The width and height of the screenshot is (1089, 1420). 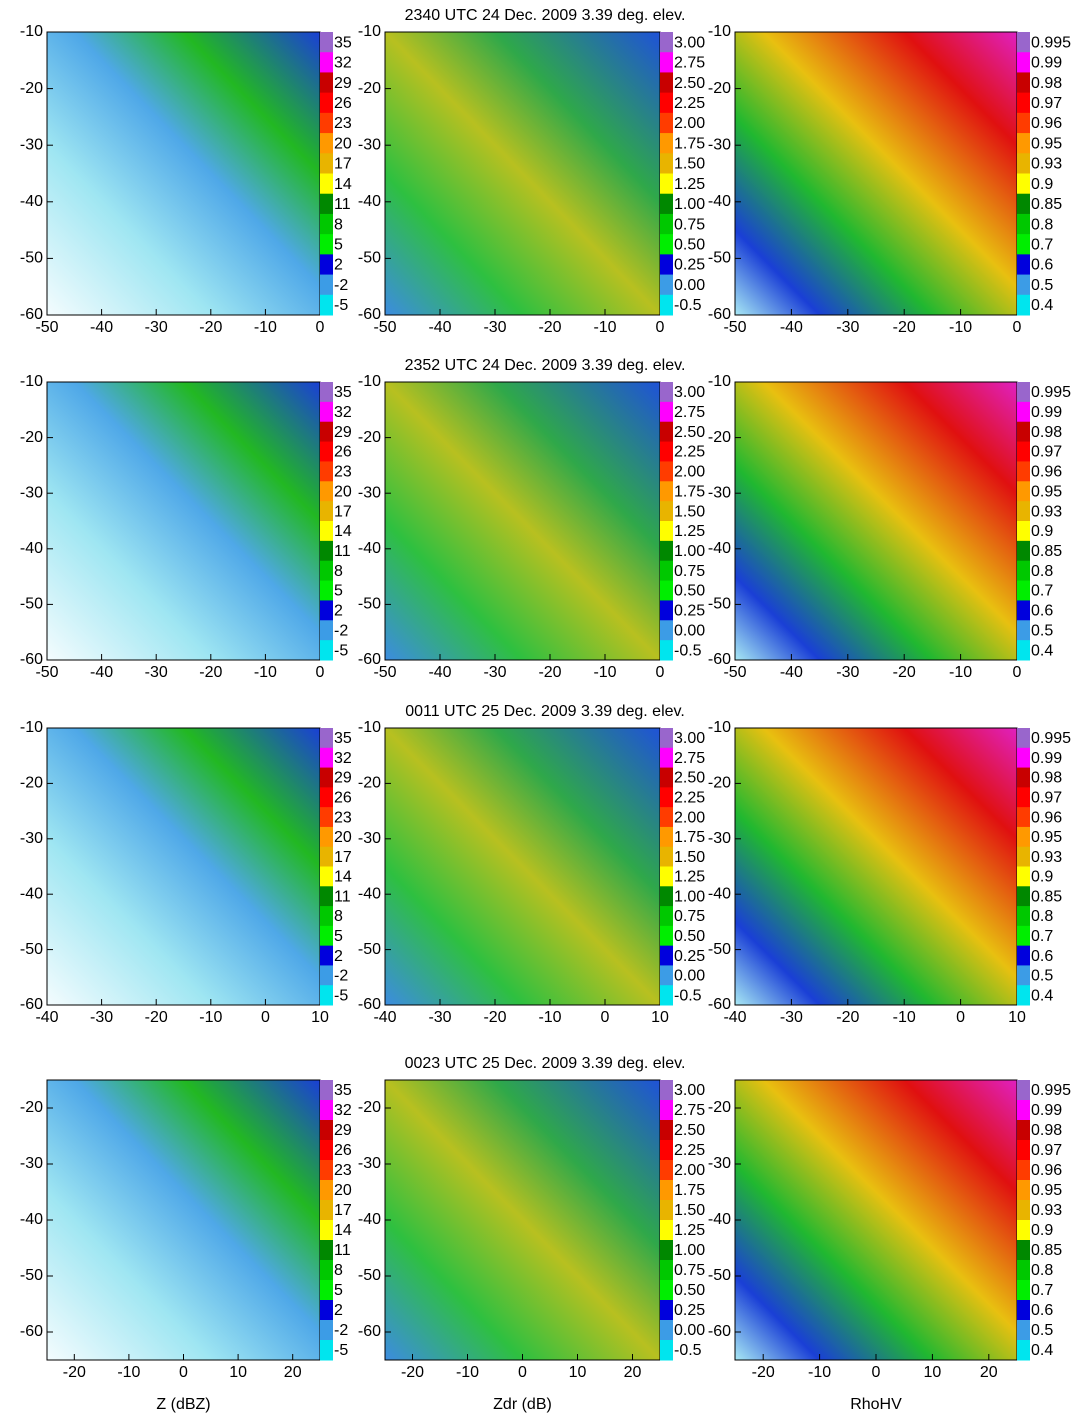 What do you see at coordinates (341, 630) in the screenshot?
I see `colorbar-label: -2` at bounding box center [341, 630].